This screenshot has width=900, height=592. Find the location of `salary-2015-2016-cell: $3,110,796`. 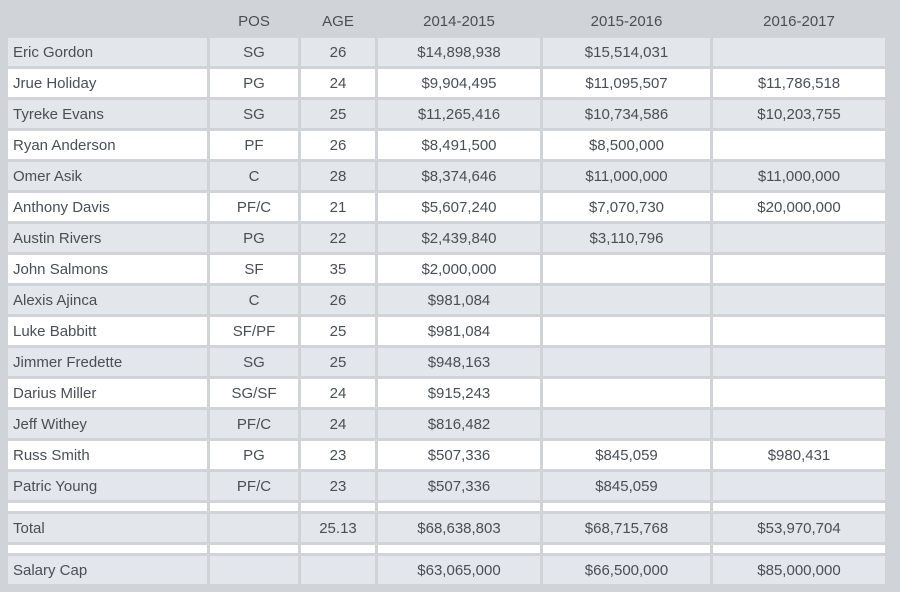

salary-2015-2016-cell: $3,110,796 is located at coordinates (626, 238).